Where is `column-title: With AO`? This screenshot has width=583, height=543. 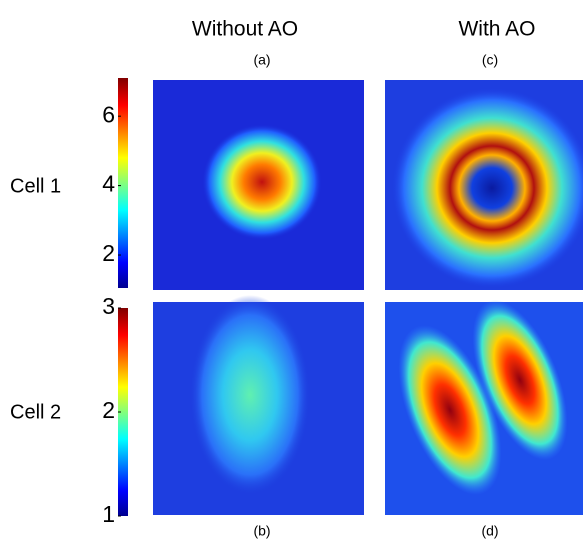
column-title: With AO is located at coordinates (496, 29).